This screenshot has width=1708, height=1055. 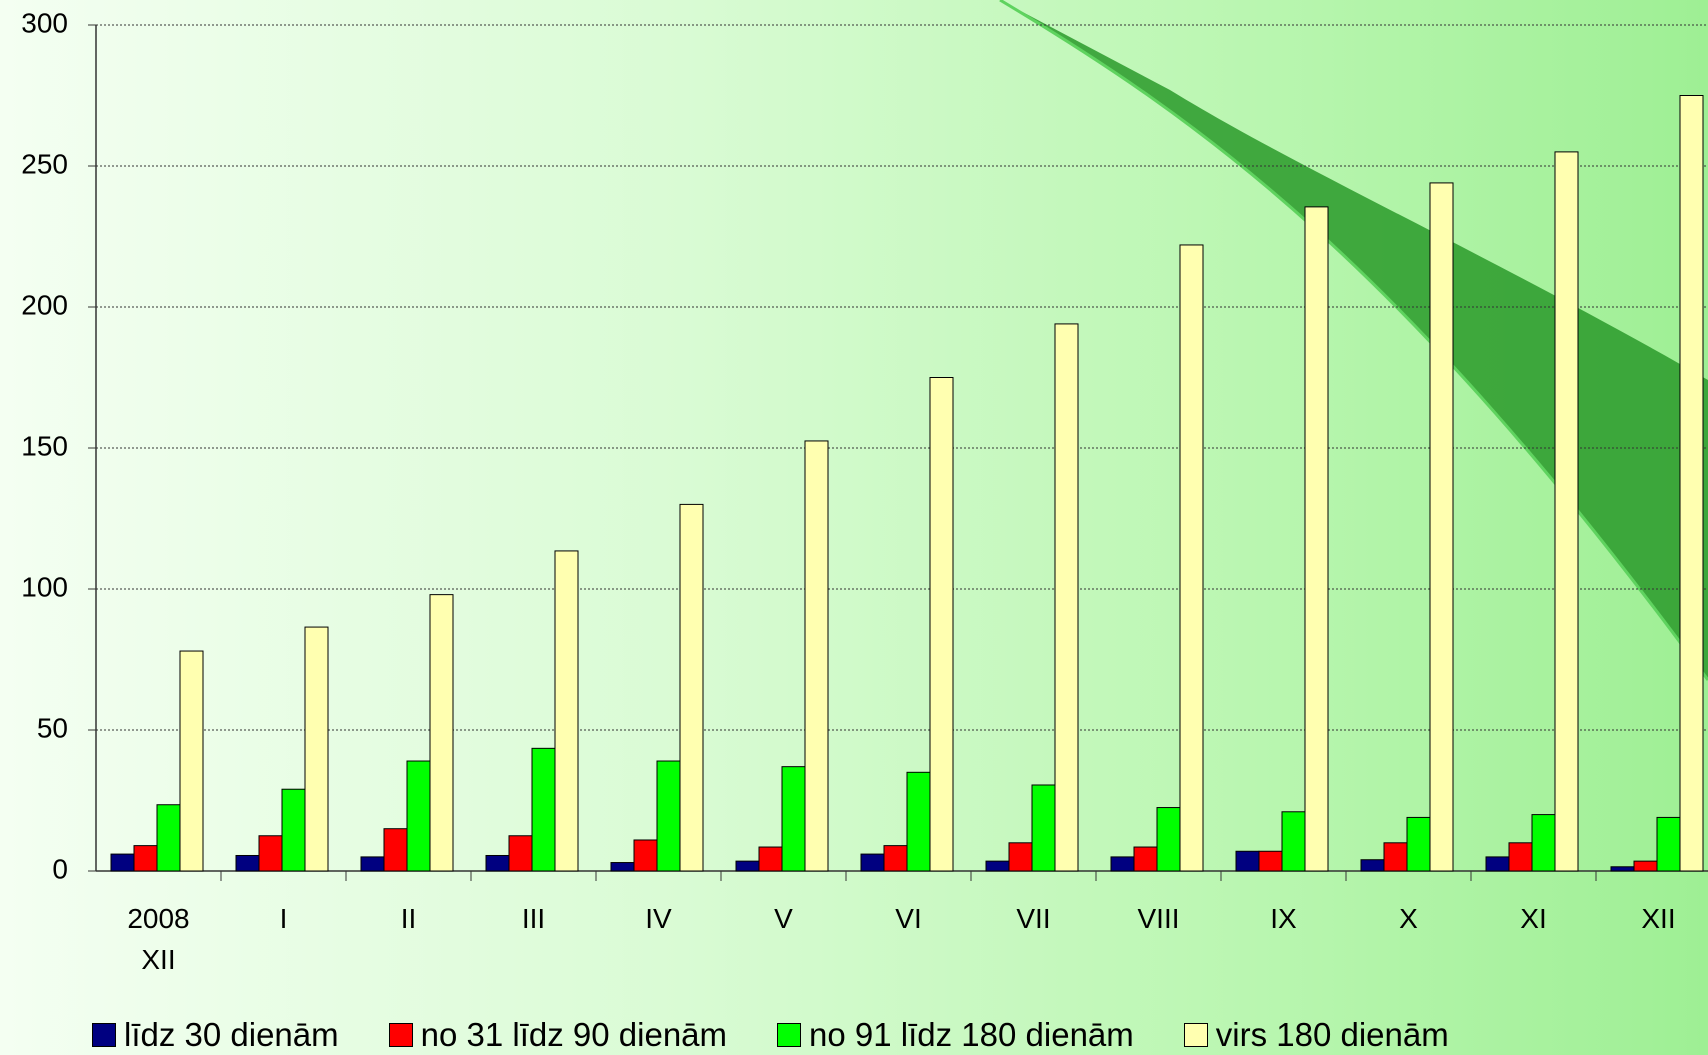 What do you see at coordinates (60, 868) in the screenshot?
I see `y-tick-label: 0` at bounding box center [60, 868].